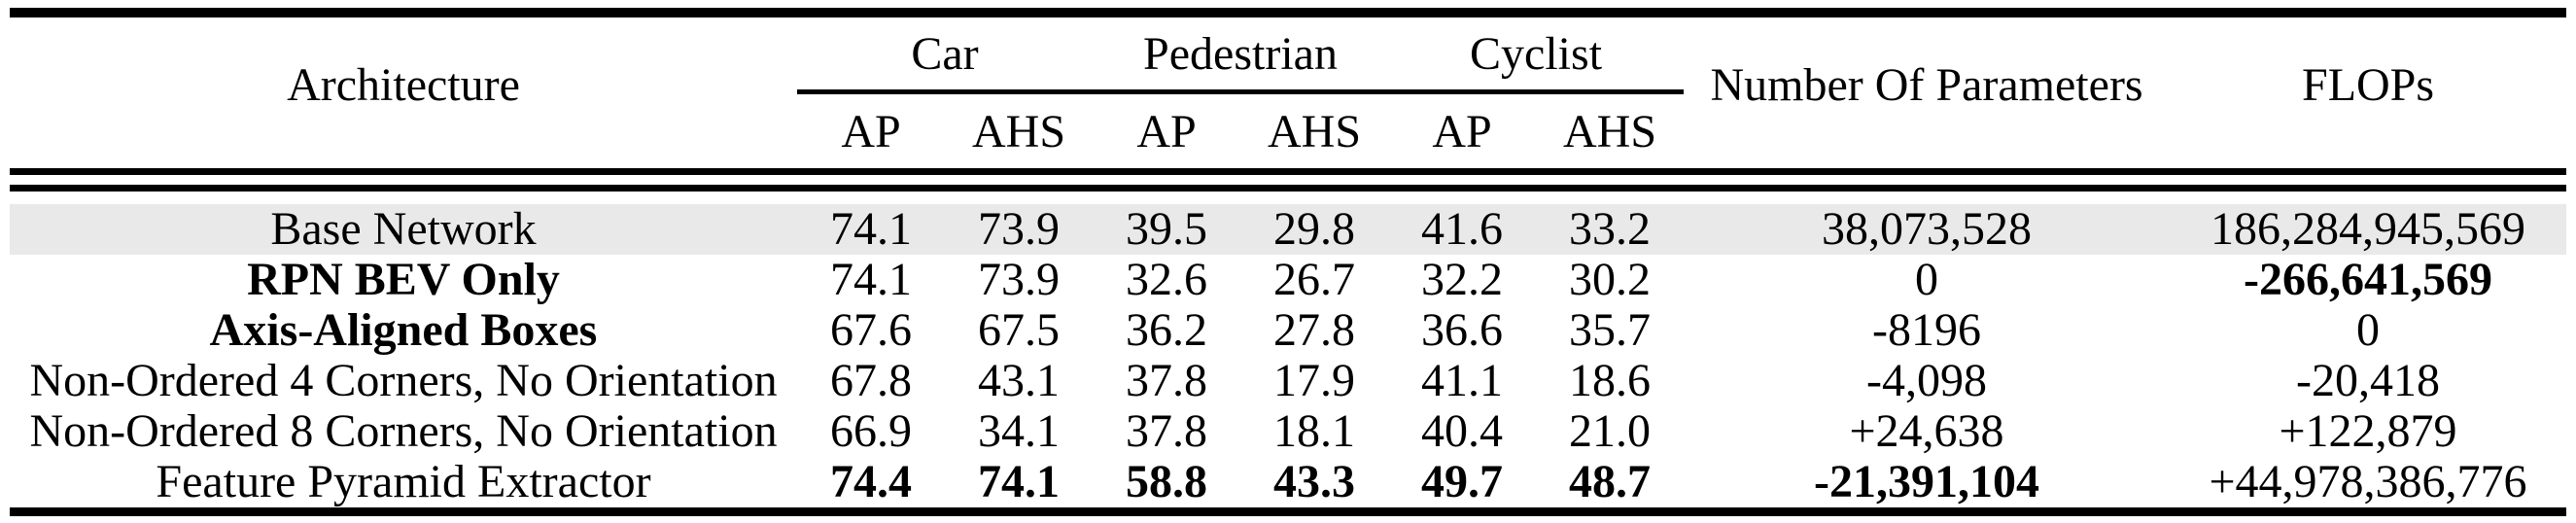 The width and height of the screenshot is (2576, 523). I want to click on col-header-pedestrian-ap: AP, so click(1166, 131).